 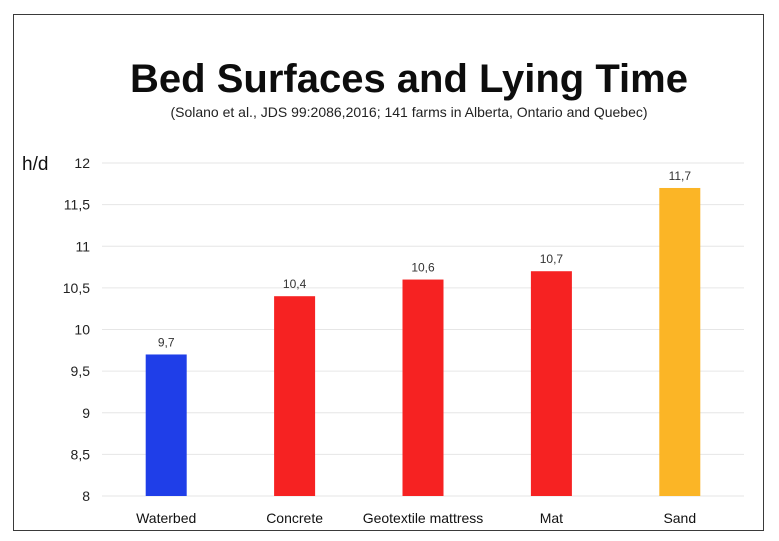 What do you see at coordinates (423, 268) in the screenshot?
I see `bar-value-label: 10,6` at bounding box center [423, 268].